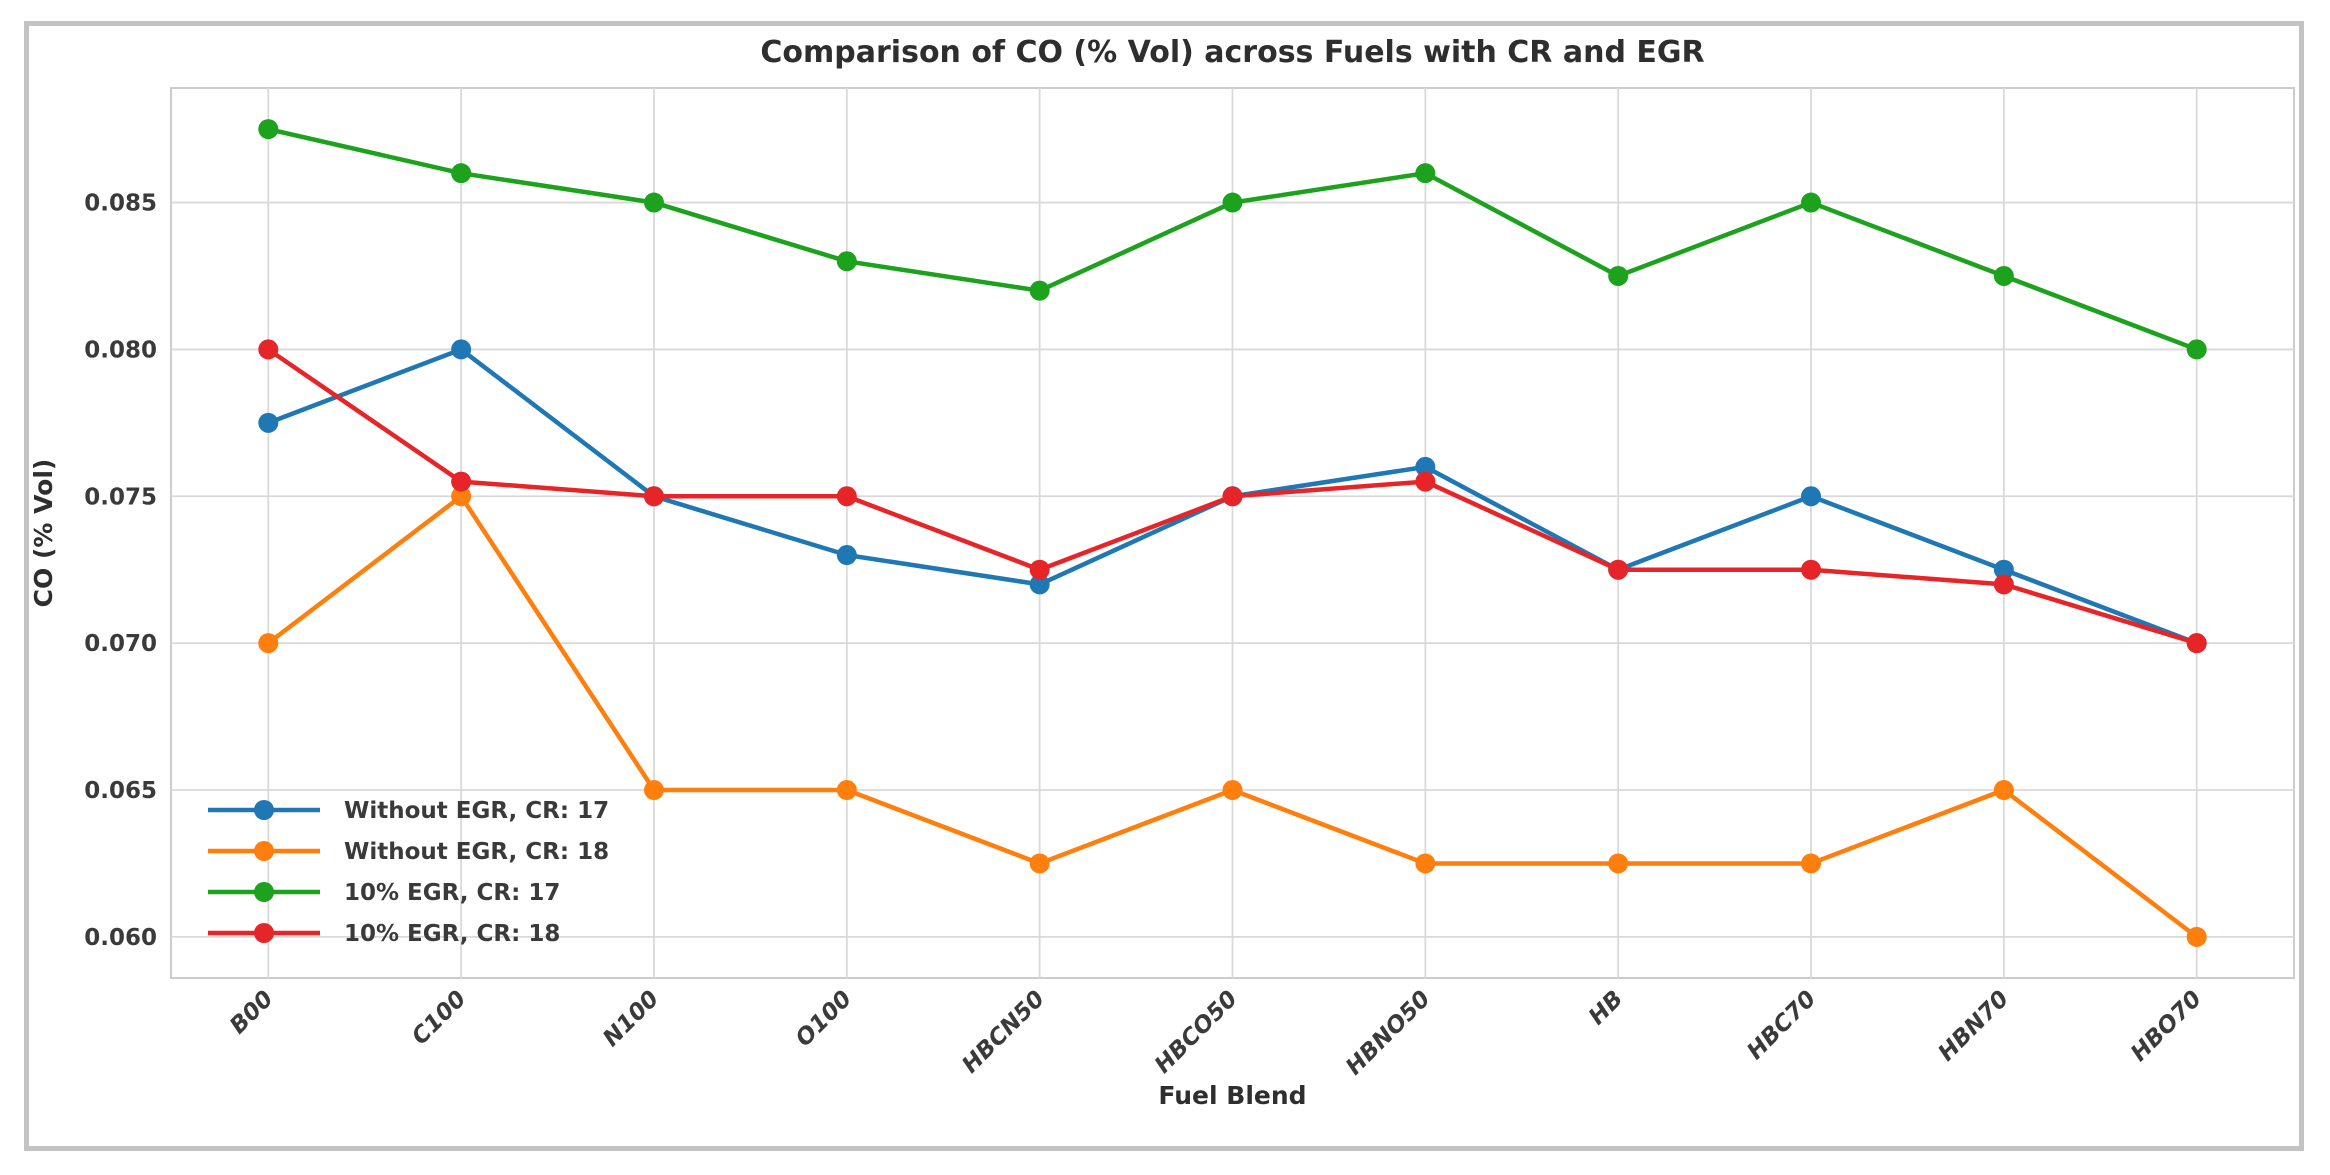 The width and height of the screenshot is (2330, 1175). Describe the element at coordinates (120, 938) in the screenshot. I see `y-tick-label: 0.060` at that location.